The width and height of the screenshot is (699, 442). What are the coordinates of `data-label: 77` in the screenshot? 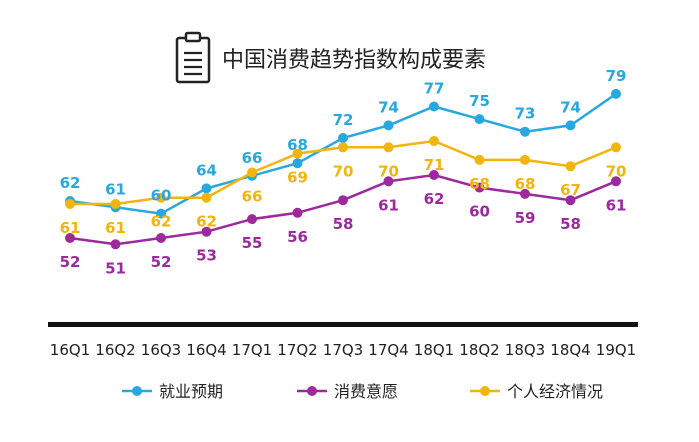 It's located at (434, 89).